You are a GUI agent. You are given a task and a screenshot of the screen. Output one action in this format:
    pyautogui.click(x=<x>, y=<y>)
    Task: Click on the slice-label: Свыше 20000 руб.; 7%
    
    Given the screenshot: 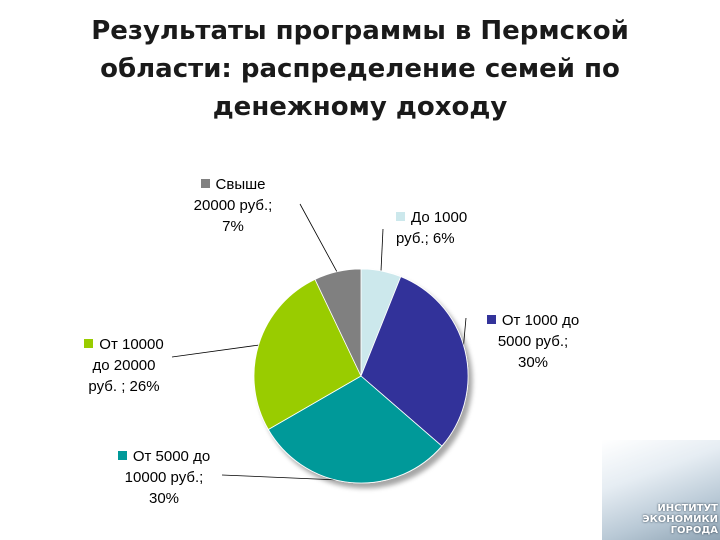 What is the action you would take?
    pyautogui.click(x=233, y=205)
    